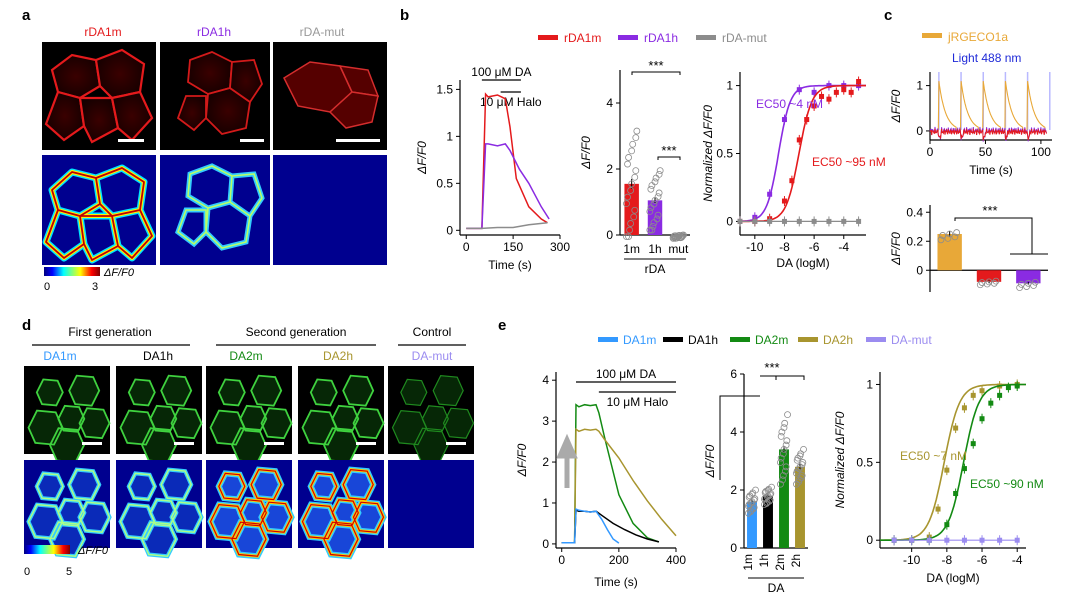  I want to click on trace-da1m, so click(590, 525).